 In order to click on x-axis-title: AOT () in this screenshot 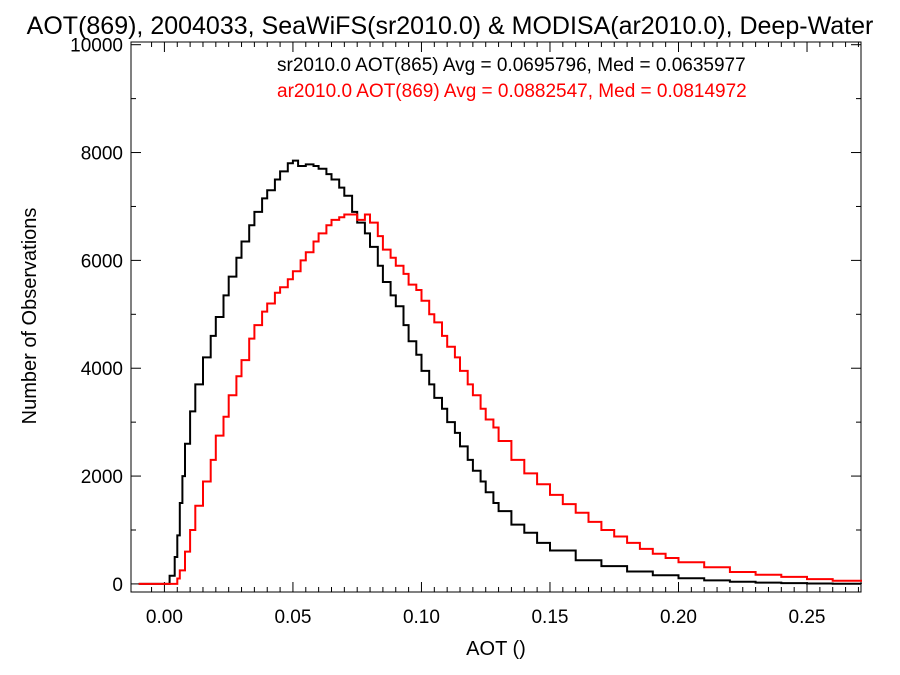, I will do `click(496, 649)`.